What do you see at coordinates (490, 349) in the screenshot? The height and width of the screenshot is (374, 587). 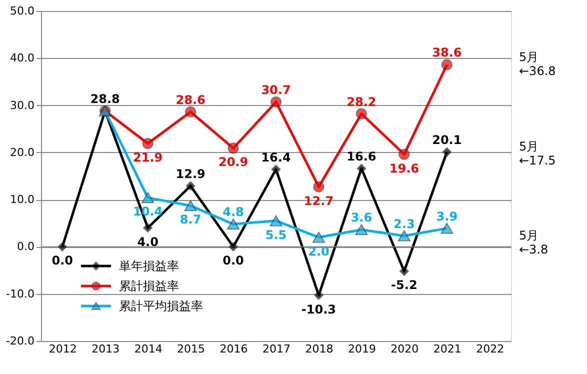 I see `x-tick-label: 2022` at bounding box center [490, 349].